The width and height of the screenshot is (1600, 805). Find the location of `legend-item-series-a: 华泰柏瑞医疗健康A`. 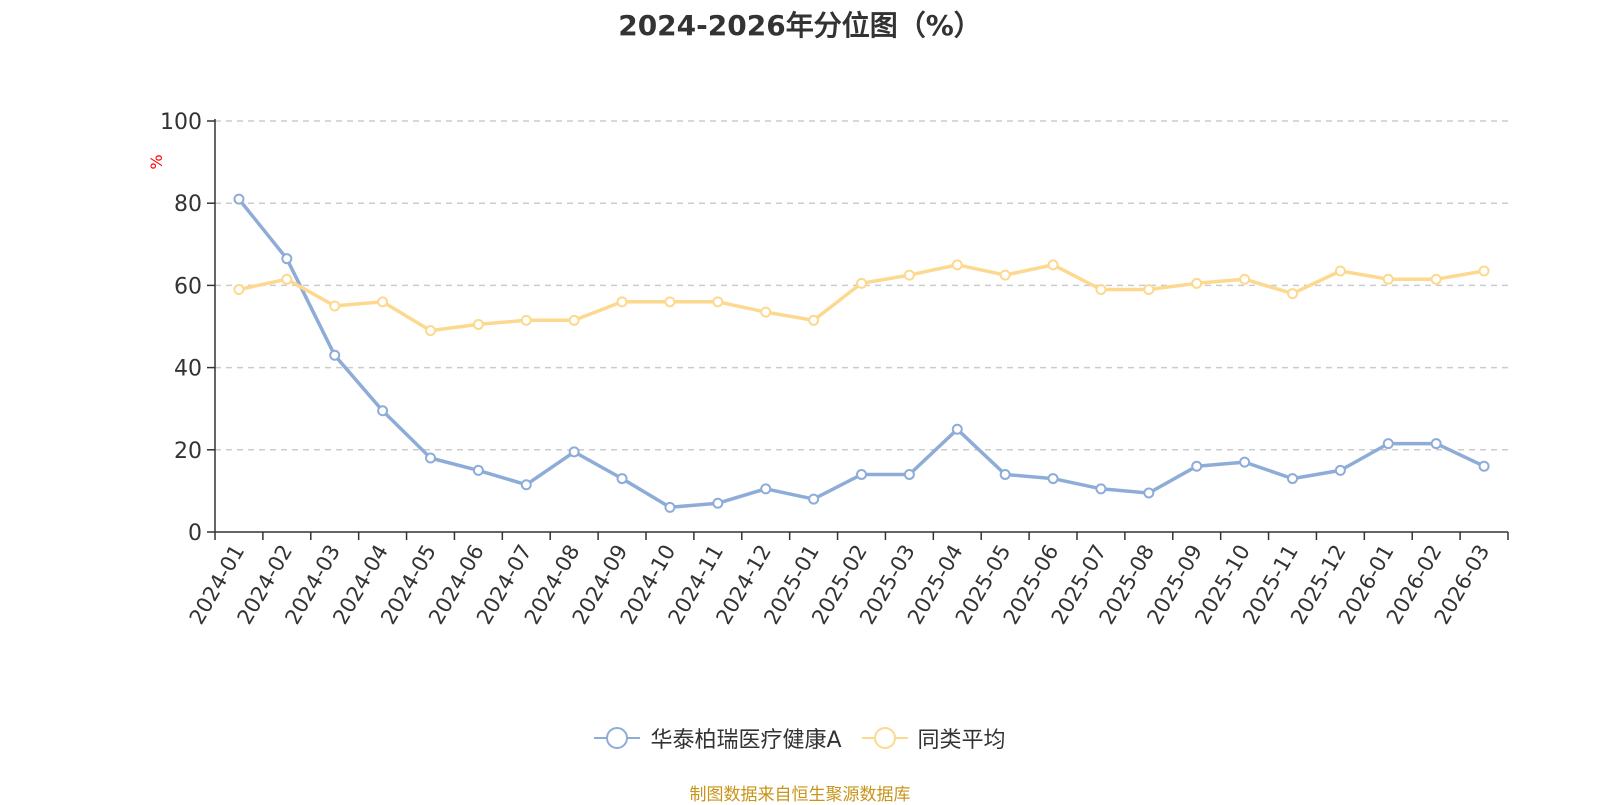

legend-item-series-a: 华泰柏瑞医疗健康A is located at coordinates (718, 738).